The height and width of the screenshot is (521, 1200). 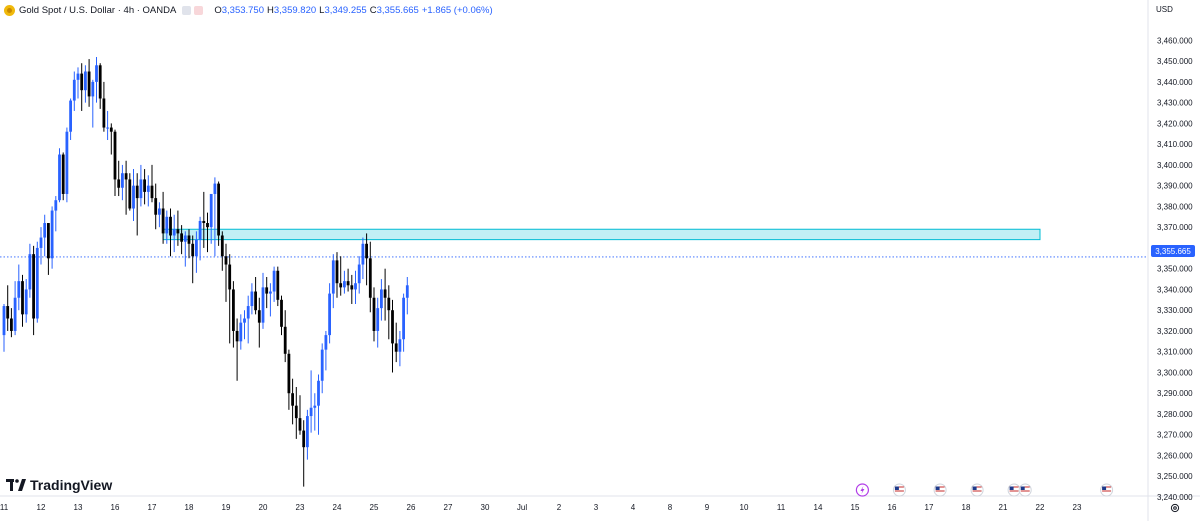 I want to click on tradingview-brand: TradingView, so click(x=59, y=485).